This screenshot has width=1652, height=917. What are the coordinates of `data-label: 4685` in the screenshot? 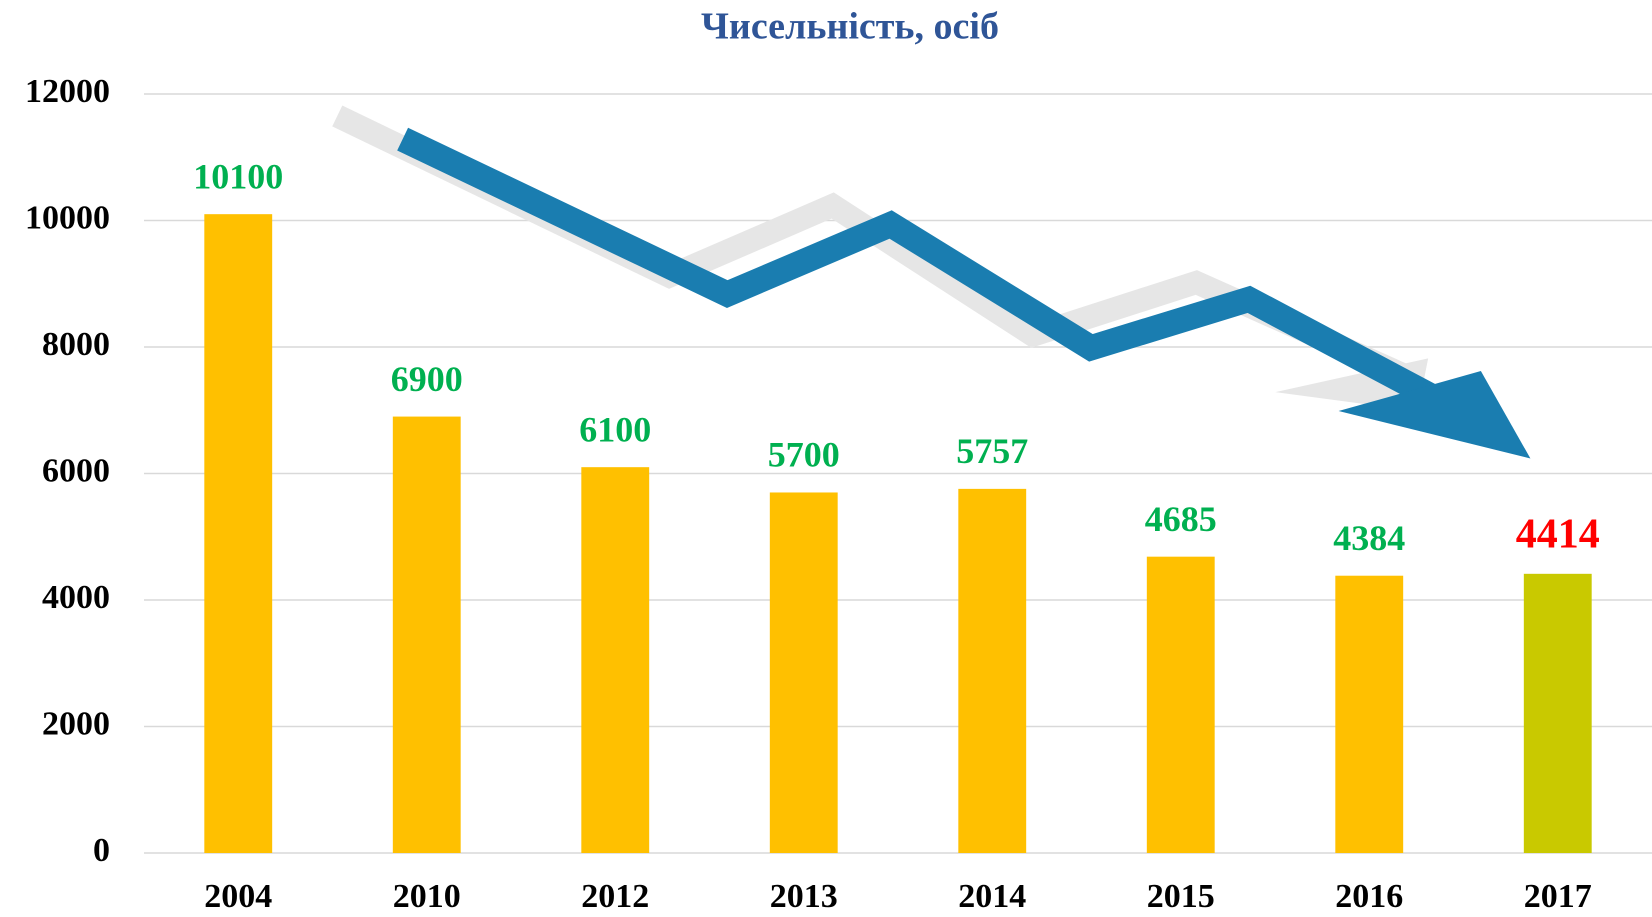 It's located at (1181, 519).